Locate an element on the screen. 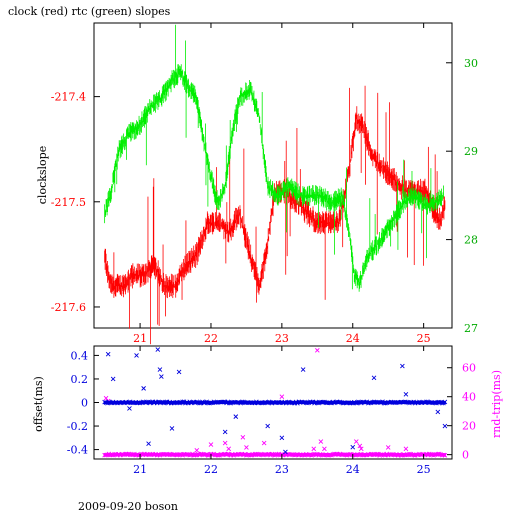  bottom-y-axis-label: offset(ms) is located at coordinates (38, 404).